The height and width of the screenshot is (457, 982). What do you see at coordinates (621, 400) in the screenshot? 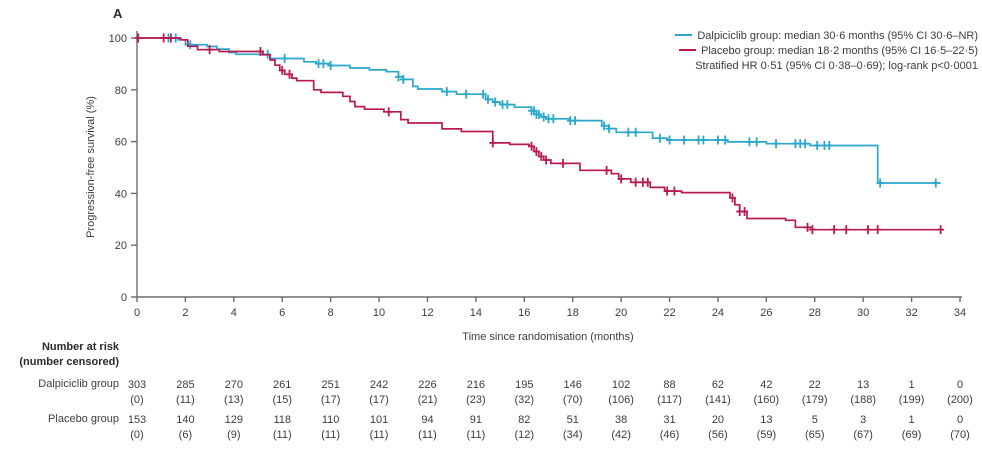
I see `censored-value: (106)` at bounding box center [621, 400].